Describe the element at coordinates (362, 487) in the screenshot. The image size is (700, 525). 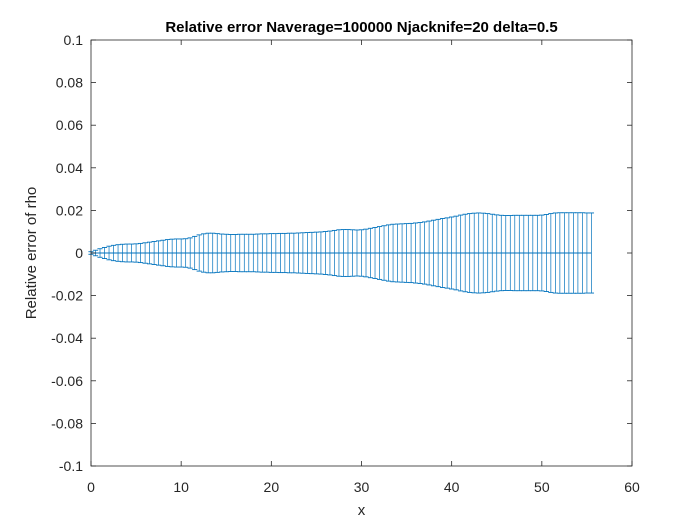
I see `x-tick-label: 30` at that location.